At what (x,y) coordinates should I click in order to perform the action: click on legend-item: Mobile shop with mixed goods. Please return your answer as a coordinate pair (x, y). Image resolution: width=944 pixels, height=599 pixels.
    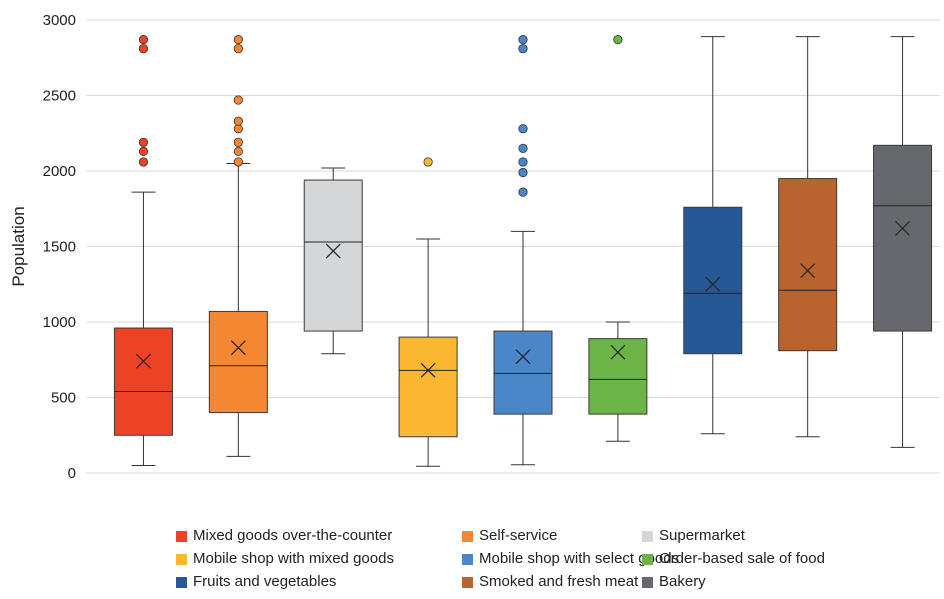
    Looking at the image, I should click on (319, 559).